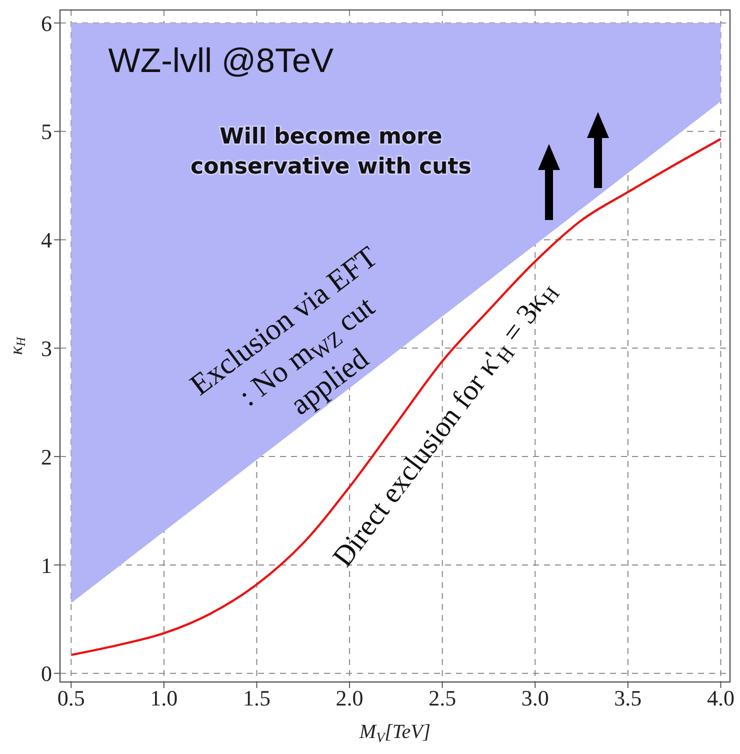 This screenshot has width=740, height=754. Describe the element at coordinates (720, 698) in the screenshot. I see `x-tick-label: 4.0` at that location.